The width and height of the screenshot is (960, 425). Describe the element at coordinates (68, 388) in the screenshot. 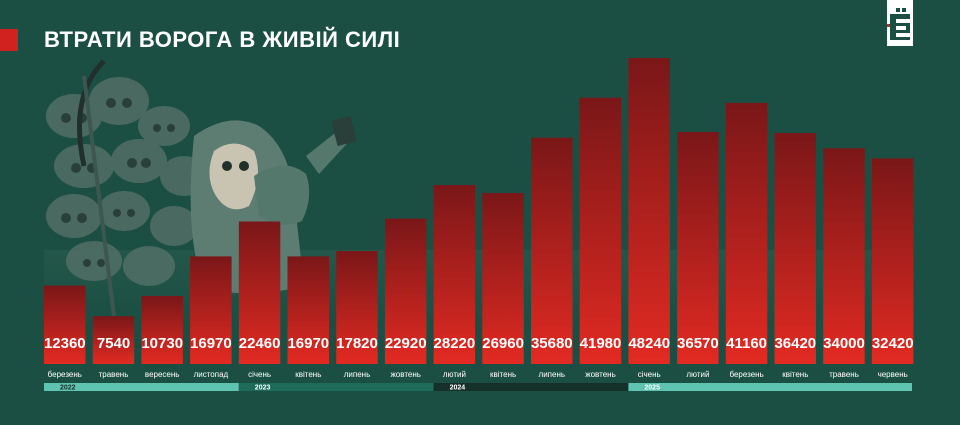

I see `year-label: 2022` at that location.